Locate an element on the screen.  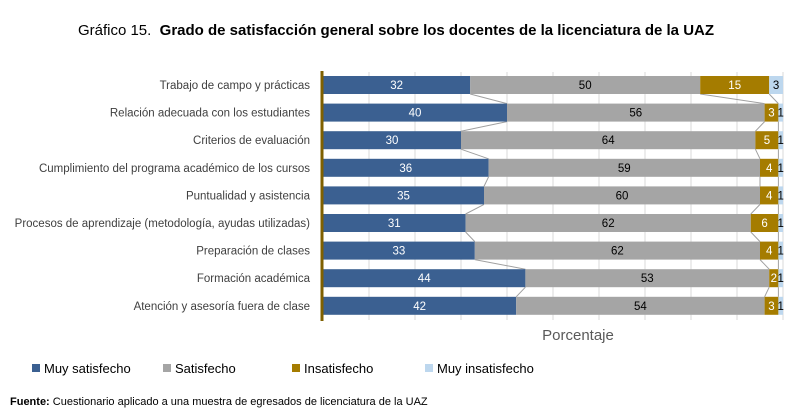
data-label: 2 is located at coordinates (774, 279).